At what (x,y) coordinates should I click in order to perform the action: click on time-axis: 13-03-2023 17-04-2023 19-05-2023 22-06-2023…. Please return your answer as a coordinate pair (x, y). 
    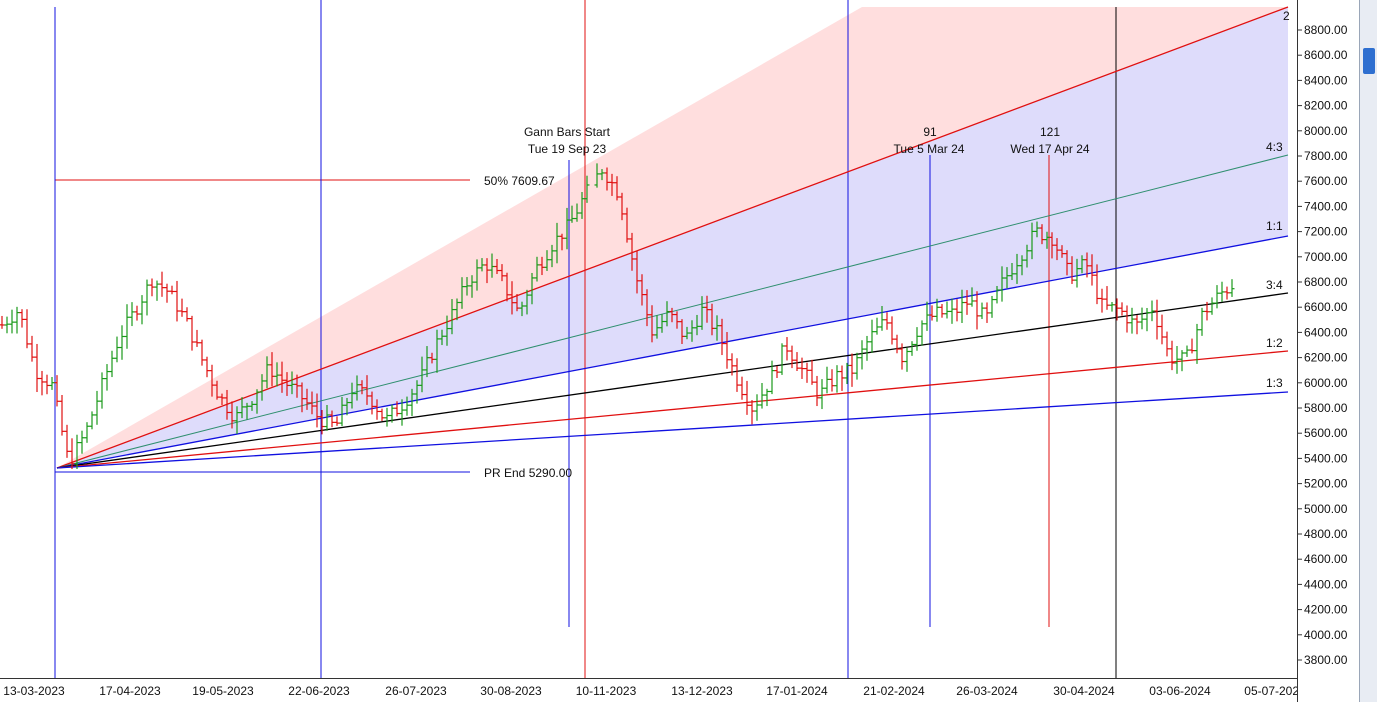
    Looking at the image, I should click on (653, 690).